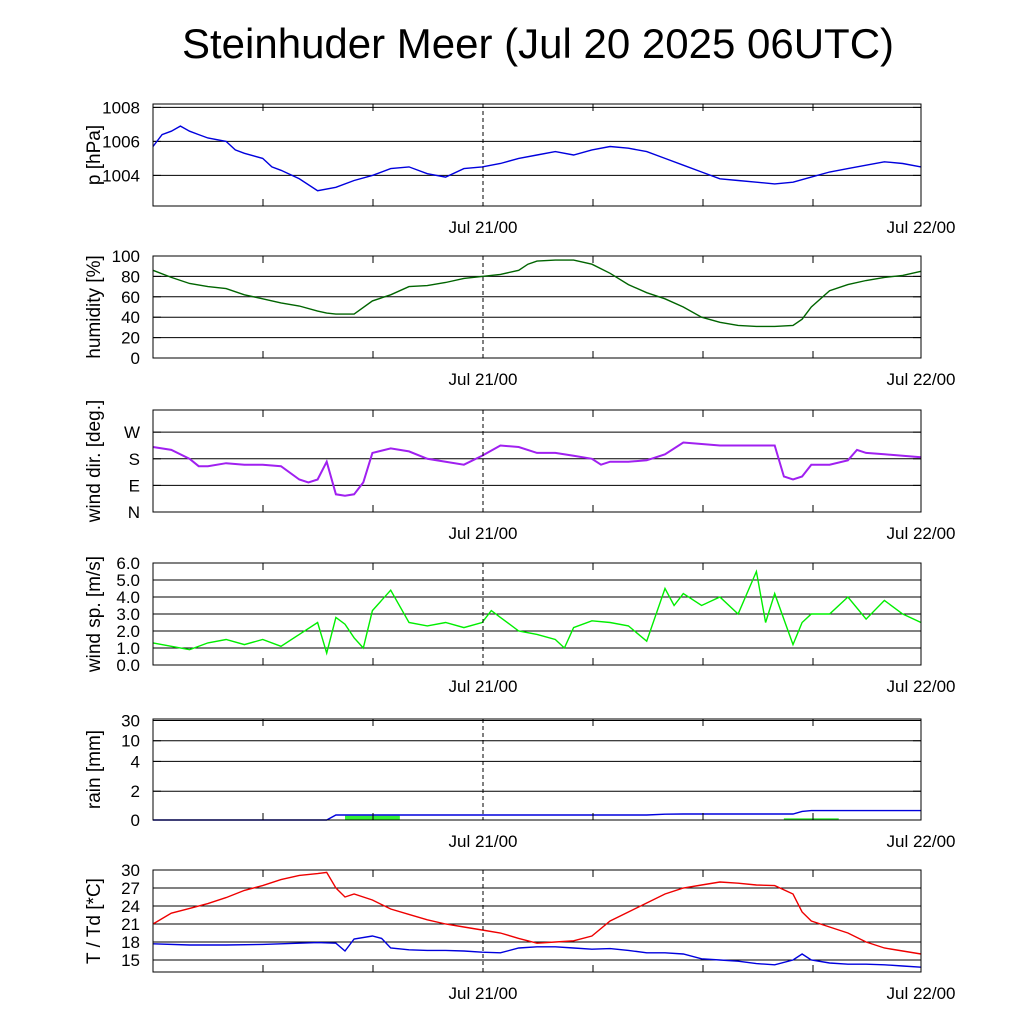 This screenshot has width=1024, height=1024. Describe the element at coordinates (94, 769) in the screenshot. I see `y-axis-label: rain [mm]` at that location.